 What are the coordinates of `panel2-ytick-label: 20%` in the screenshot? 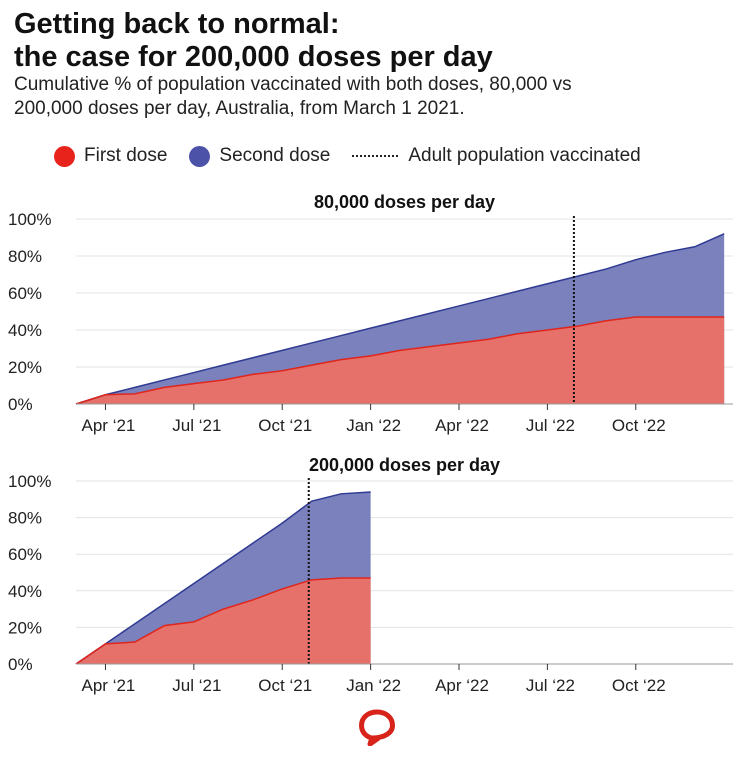 It's located at (25, 627).